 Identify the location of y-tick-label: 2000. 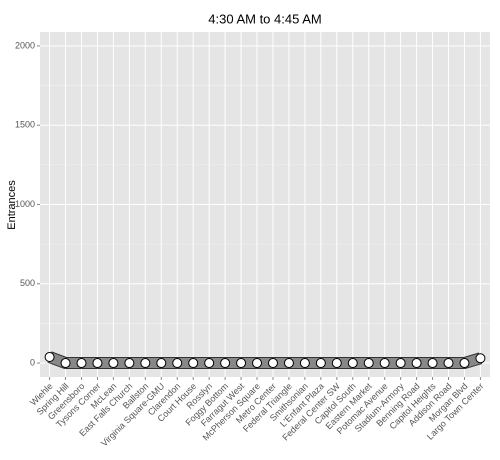
(25, 45).